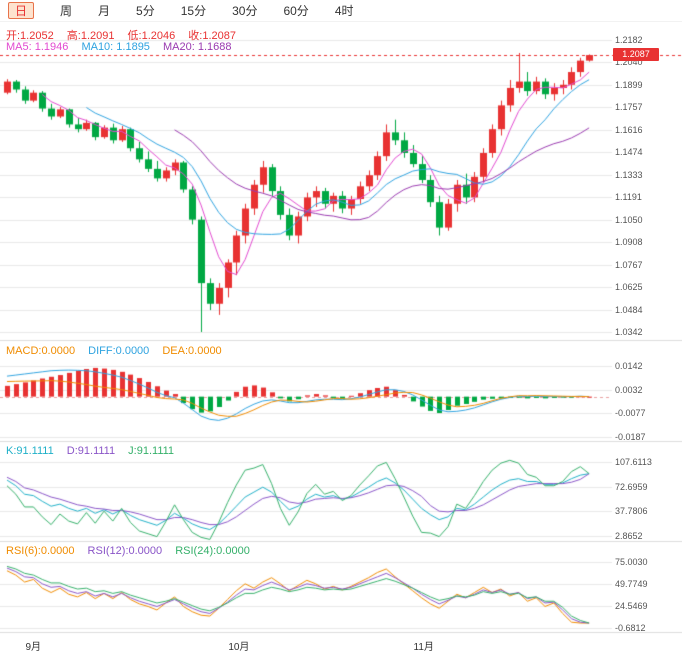 The height and width of the screenshot is (664, 682). What do you see at coordinates (197, 47) in the screenshot?
I see `ma20-value: MA20: 1.1688` at bounding box center [197, 47].